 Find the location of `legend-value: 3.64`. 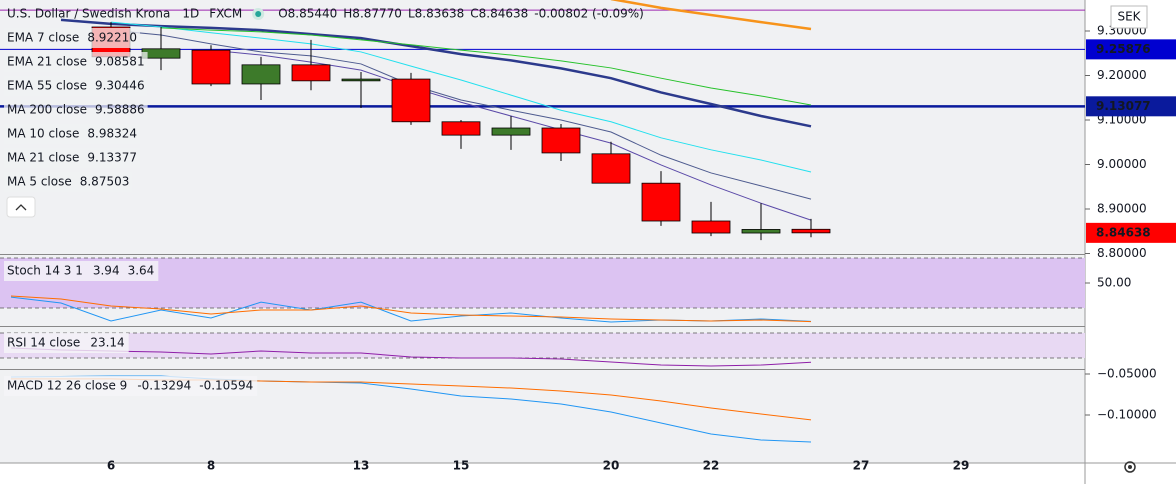

legend-value: 3.64 is located at coordinates (141, 271).